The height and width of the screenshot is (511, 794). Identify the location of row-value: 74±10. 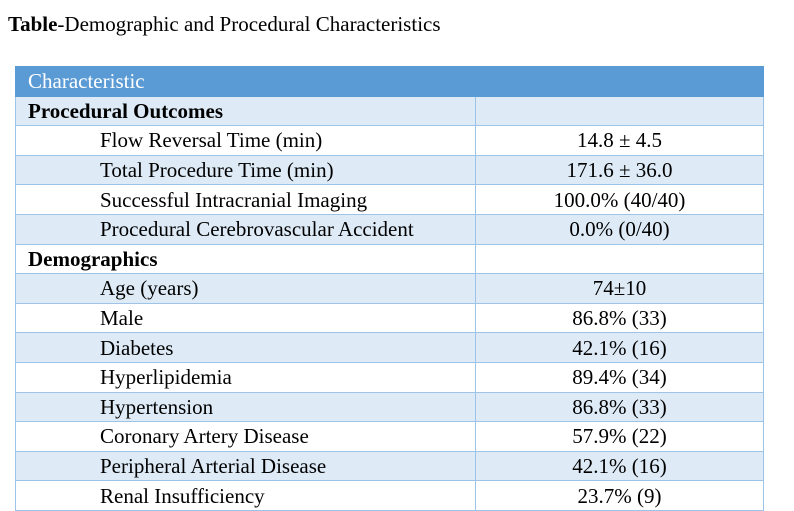
(619, 288).